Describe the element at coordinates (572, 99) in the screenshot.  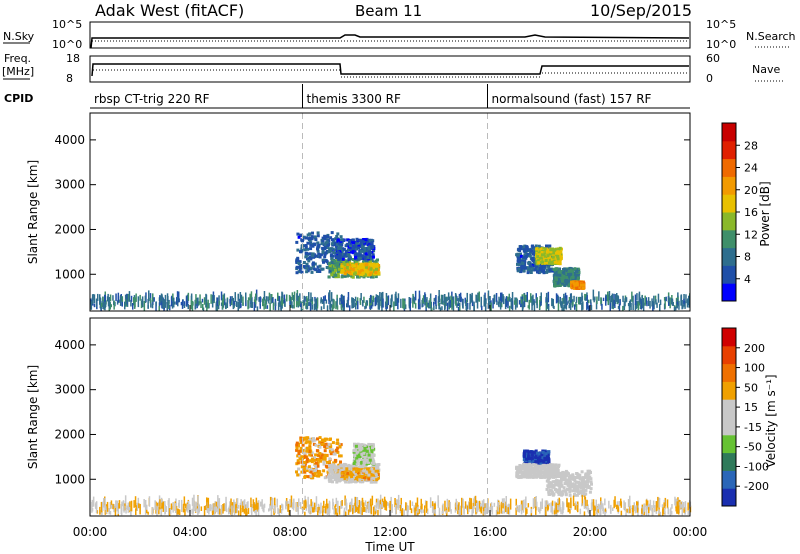
I see `cpid-segment-label: normalsound (fast) 157 RF` at that location.